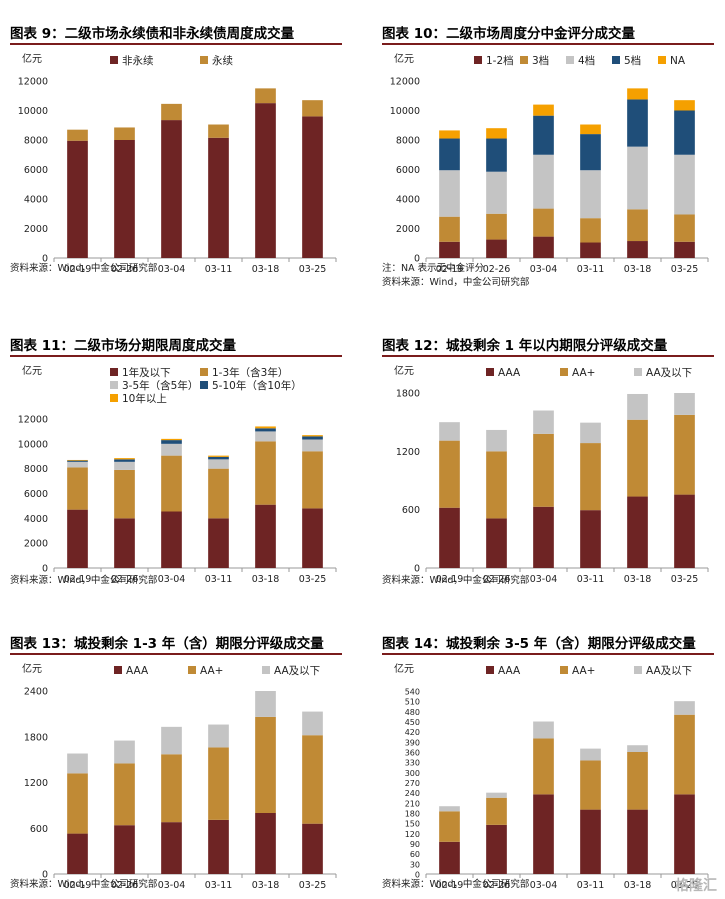  I want to click on y-tick-label: 360, so click(412, 753).